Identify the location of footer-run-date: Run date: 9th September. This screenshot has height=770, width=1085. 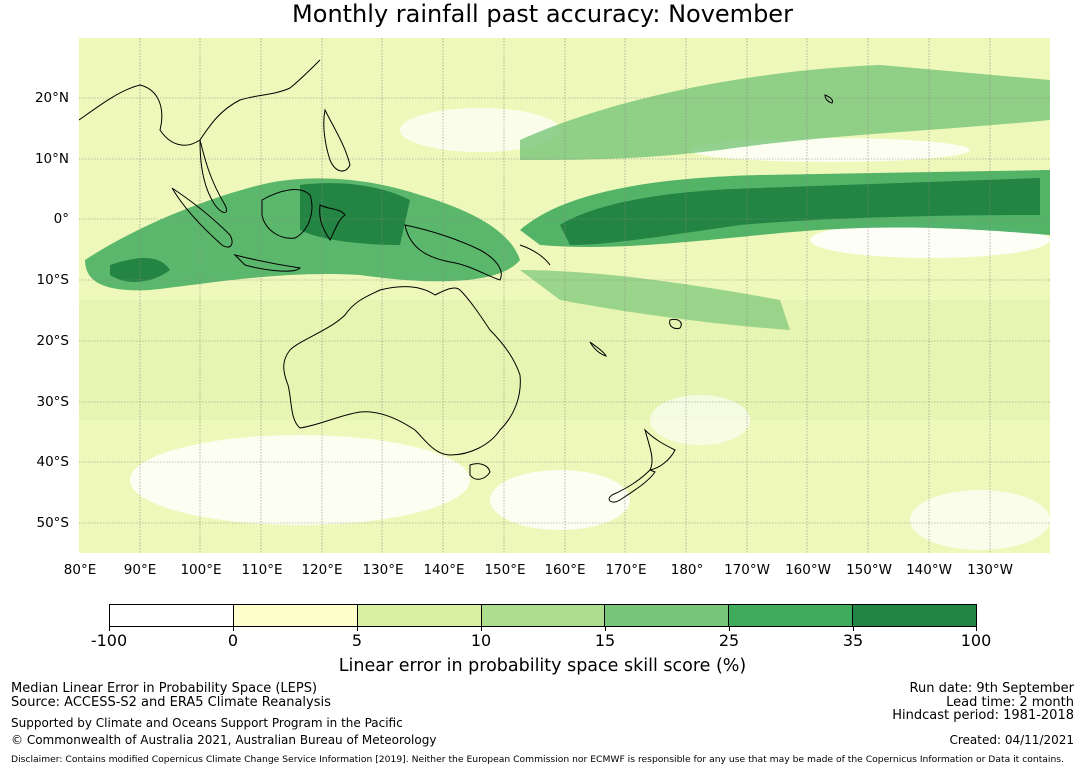
(991, 688).